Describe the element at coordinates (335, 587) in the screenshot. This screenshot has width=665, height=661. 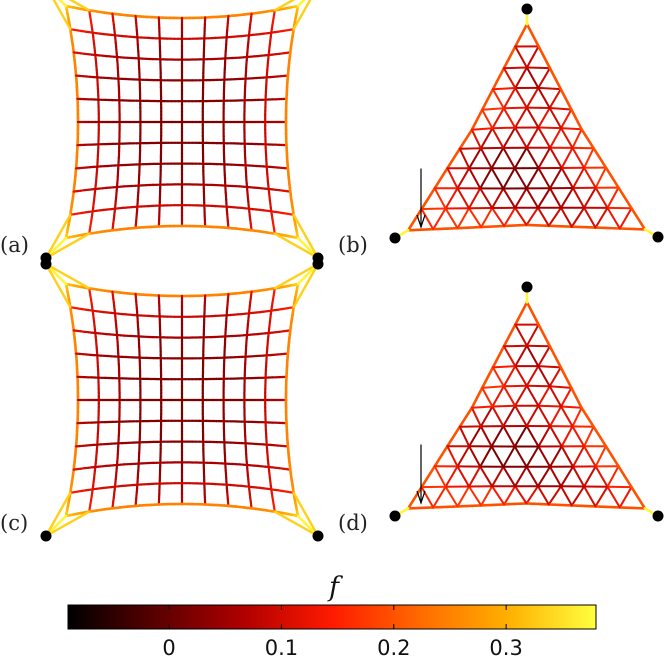
I see `colorbar-title: f` at that location.